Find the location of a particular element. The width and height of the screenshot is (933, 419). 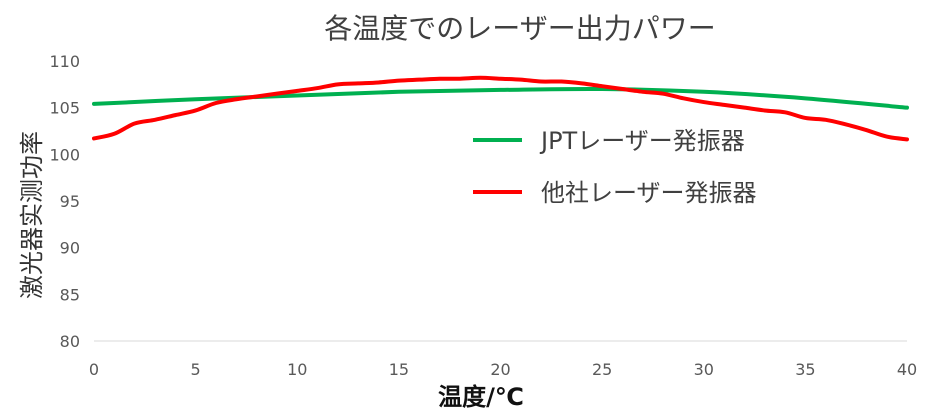

y-tick-label: 95 is located at coordinates (70, 201).